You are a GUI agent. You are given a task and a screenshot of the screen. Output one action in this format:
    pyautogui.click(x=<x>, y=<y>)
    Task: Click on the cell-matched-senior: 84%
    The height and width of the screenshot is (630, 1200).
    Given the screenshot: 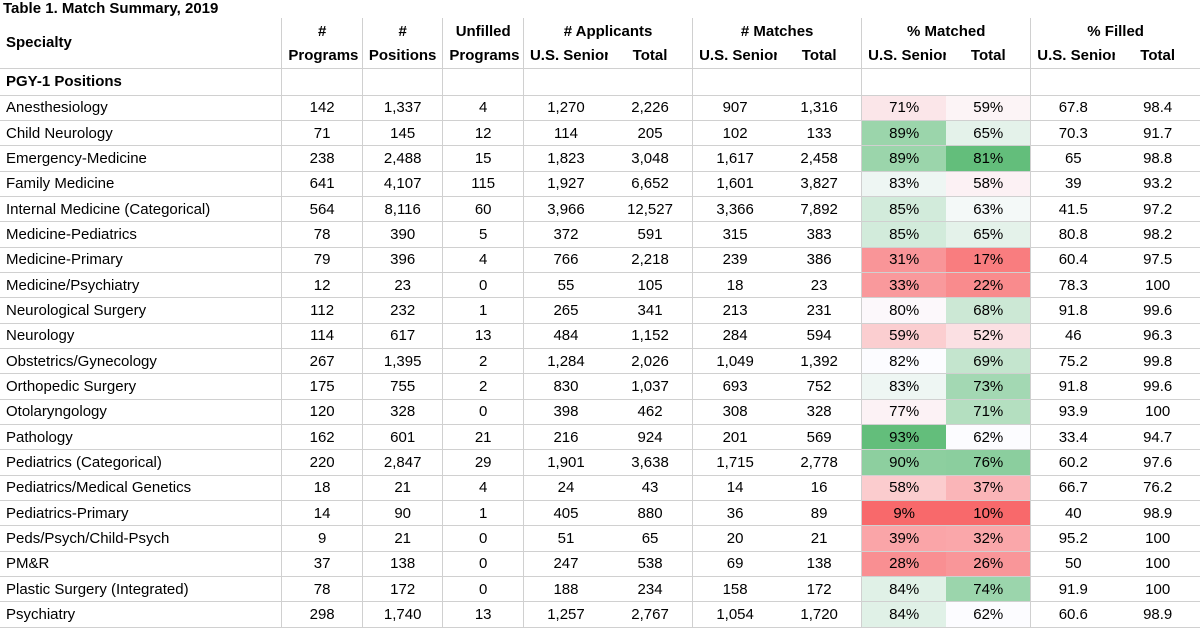 What is the action you would take?
    pyautogui.click(x=904, y=589)
    